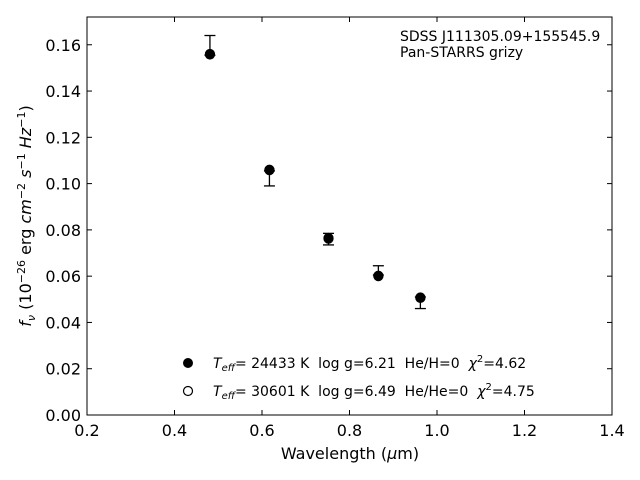  Describe the element at coordinates (261, 430) in the screenshot. I see `x-tick-label: 0.6` at that location.